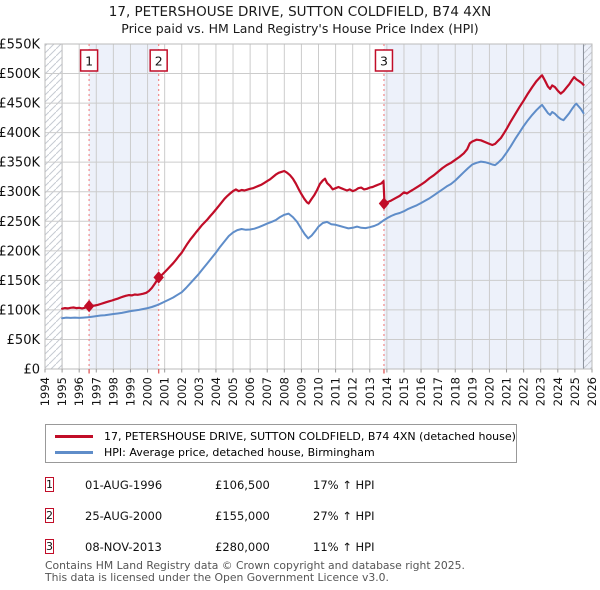  I want to click on svg-text: 2012, so click(353, 391).